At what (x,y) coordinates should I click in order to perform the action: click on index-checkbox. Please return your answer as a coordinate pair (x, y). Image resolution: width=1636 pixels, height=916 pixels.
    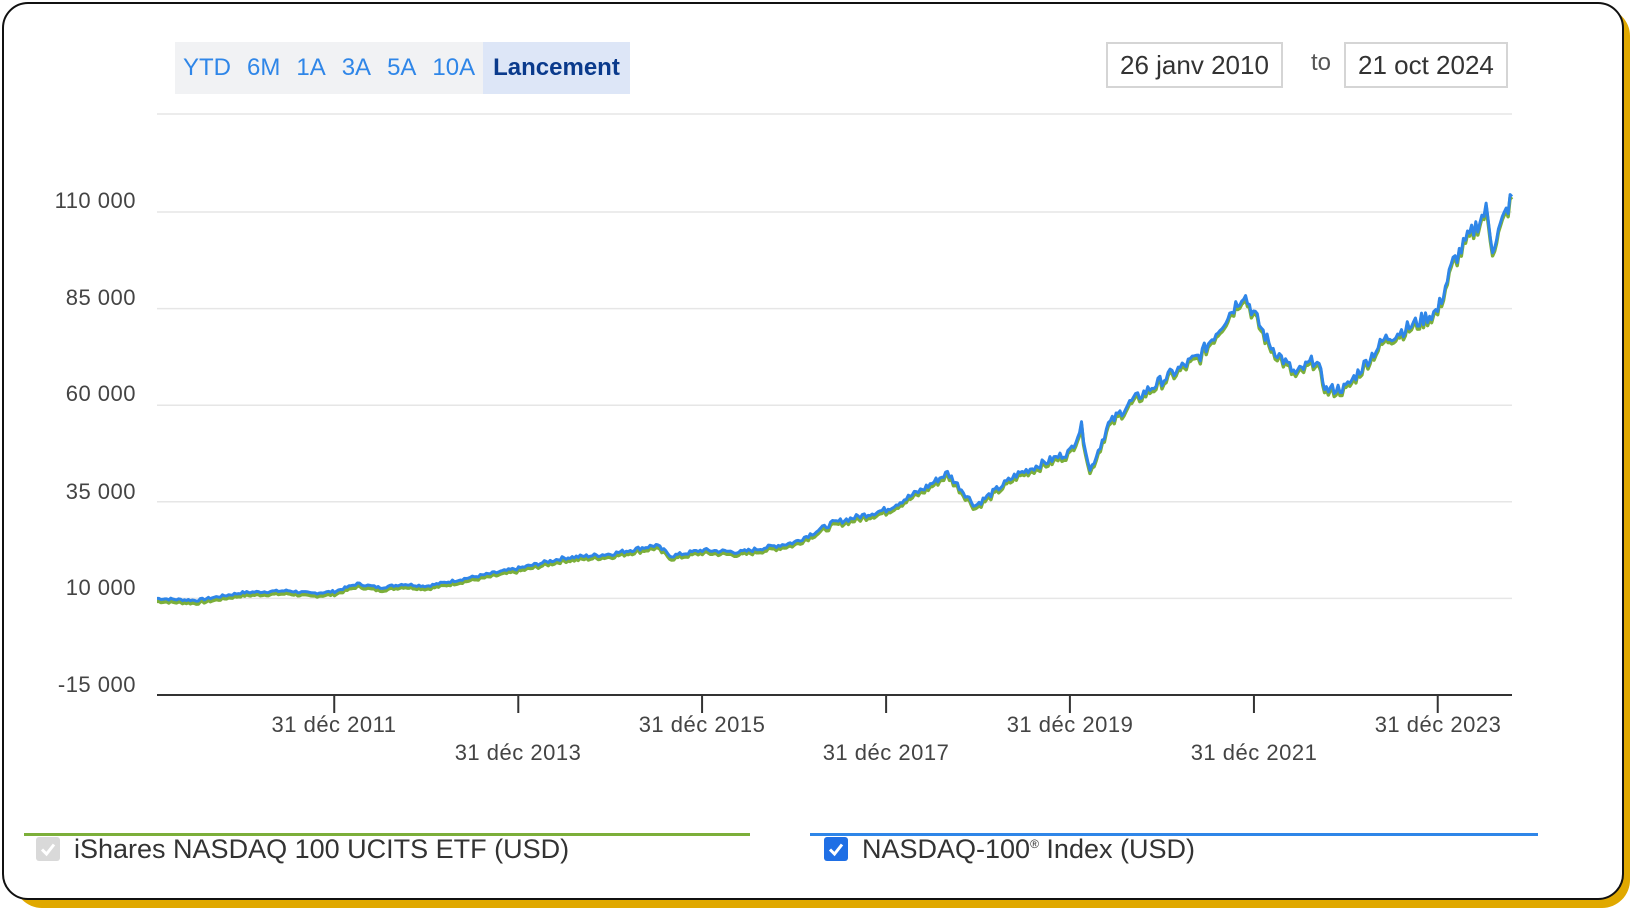
    Looking at the image, I should click on (836, 849).